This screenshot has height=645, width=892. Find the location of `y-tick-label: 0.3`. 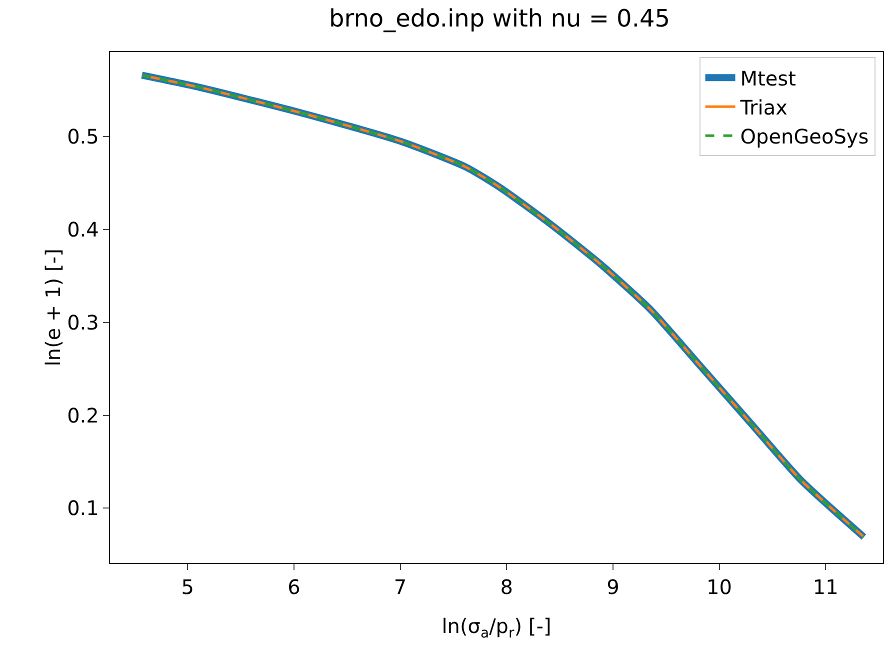

y-tick-label: 0.3 is located at coordinates (83, 322).